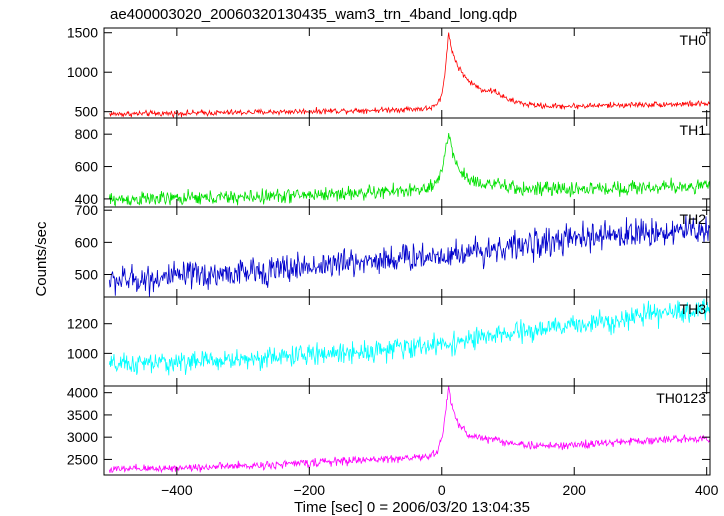 The image size is (724, 516). What do you see at coordinates (82, 393) in the screenshot?
I see `y-tick-label: 4000` at bounding box center [82, 393].